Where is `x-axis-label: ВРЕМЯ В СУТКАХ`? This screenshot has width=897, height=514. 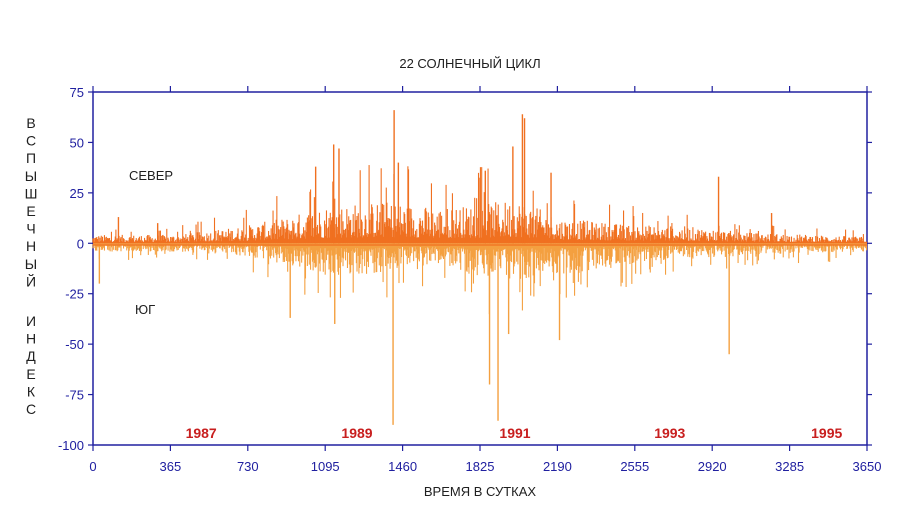 x-axis-label: ВРЕМЯ В СУТКАХ is located at coordinates (480, 491).